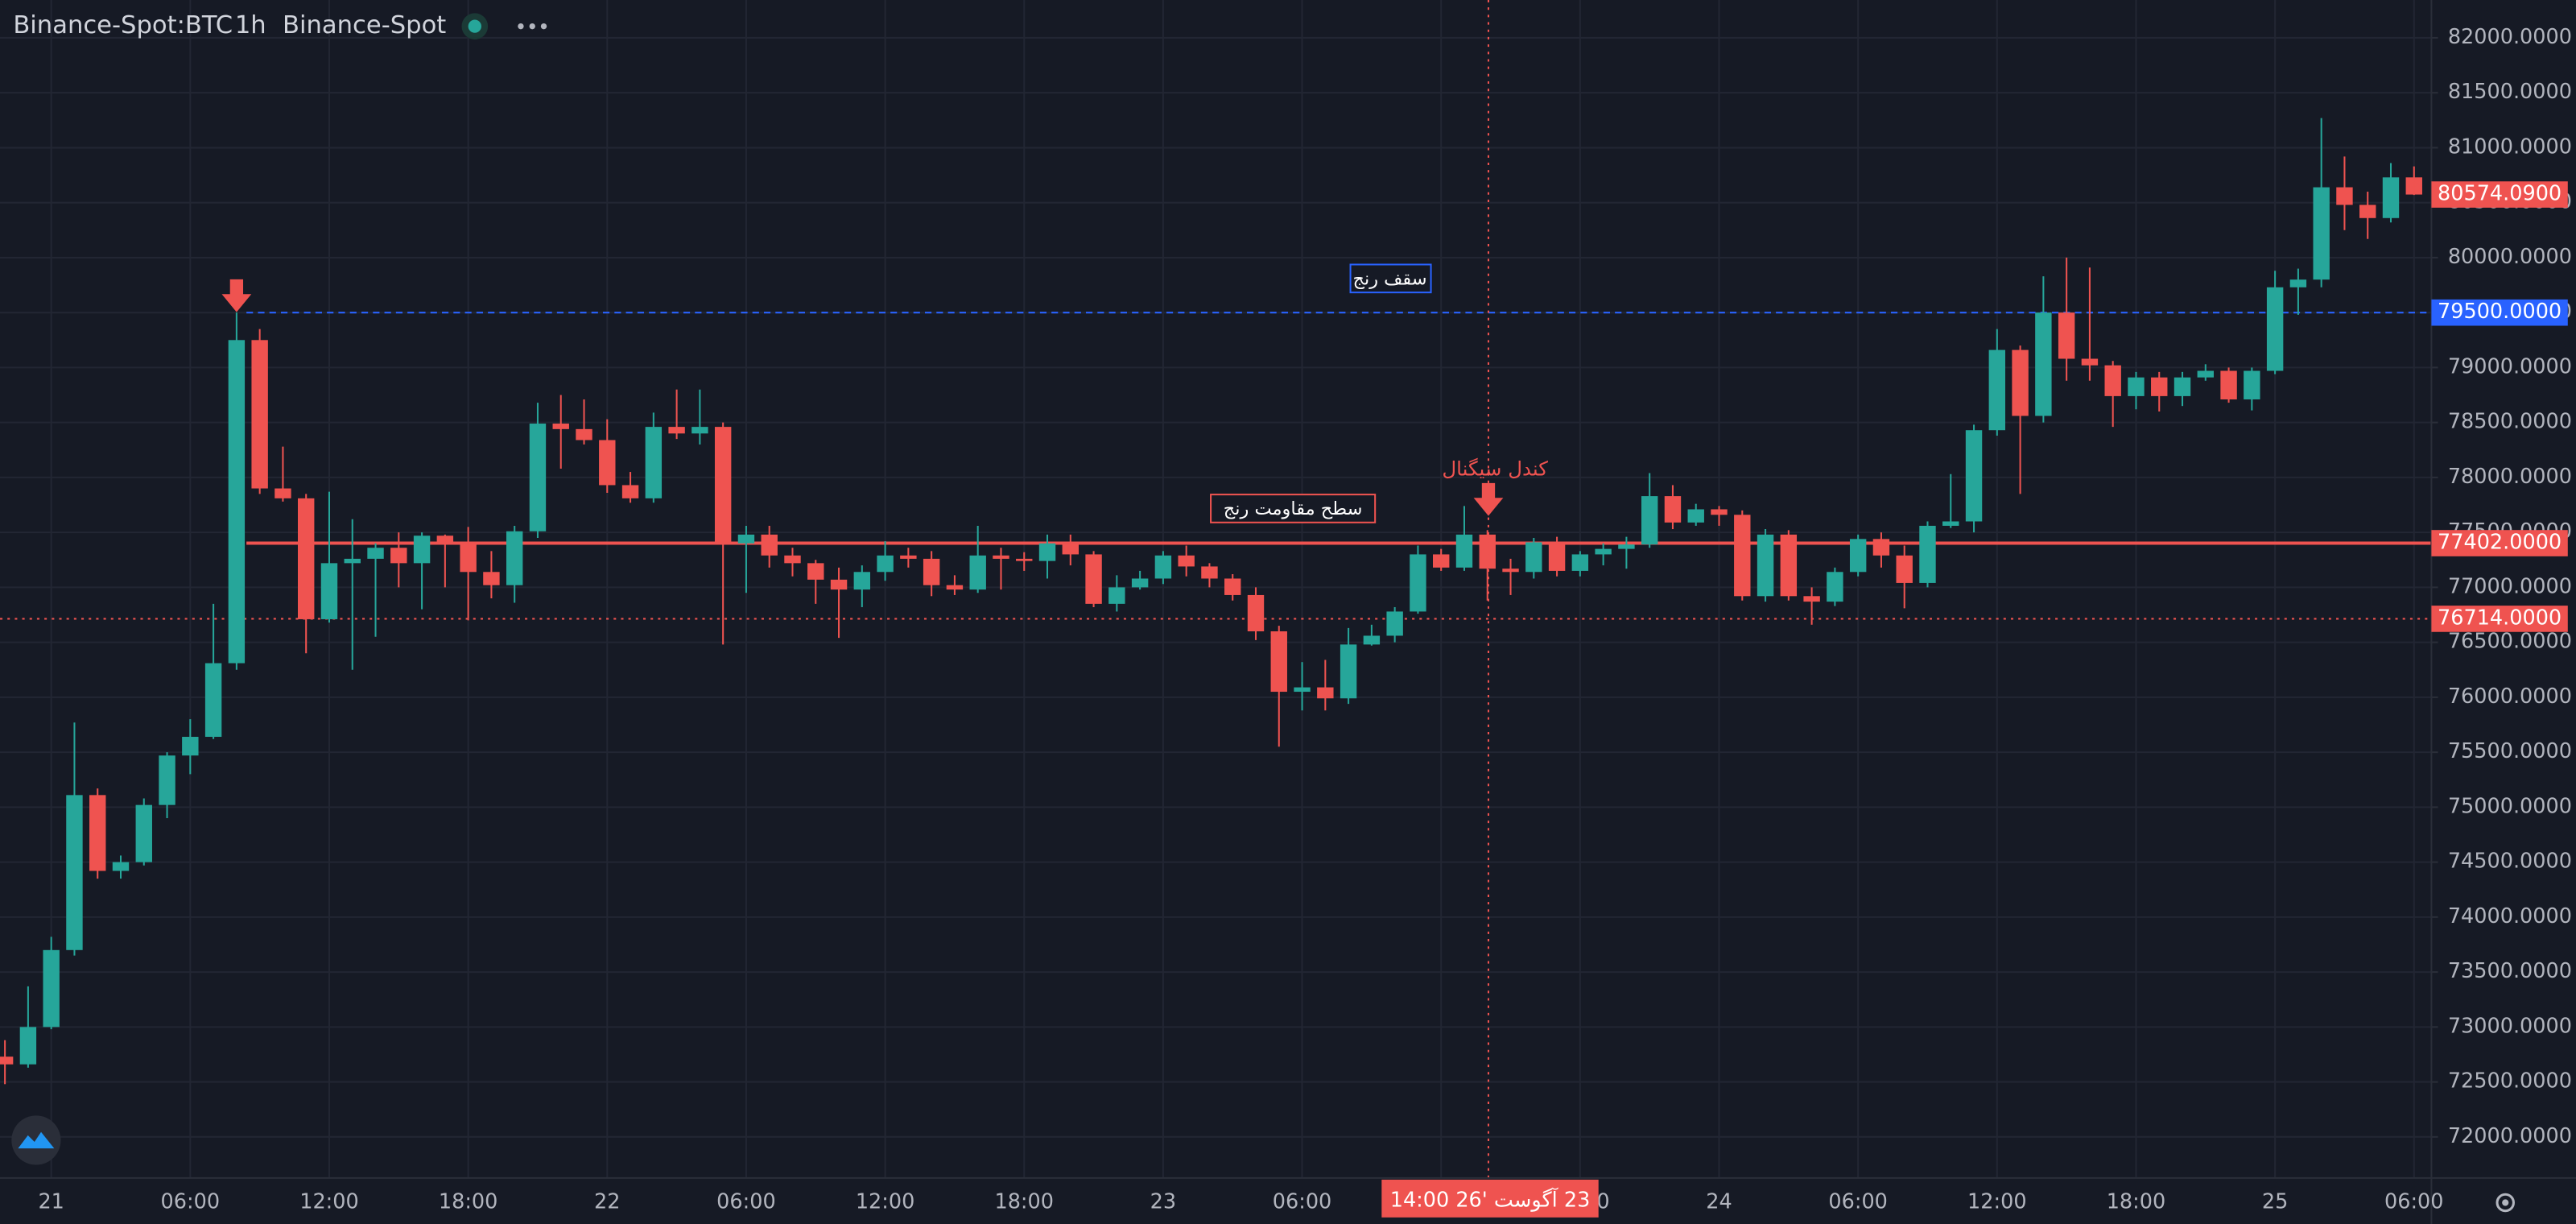 The width and height of the screenshot is (2576, 1224). What do you see at coordinates (607, 1201) in the screenshot?
I see `x-tick-label: 22` at bounding box center [607, 1201].